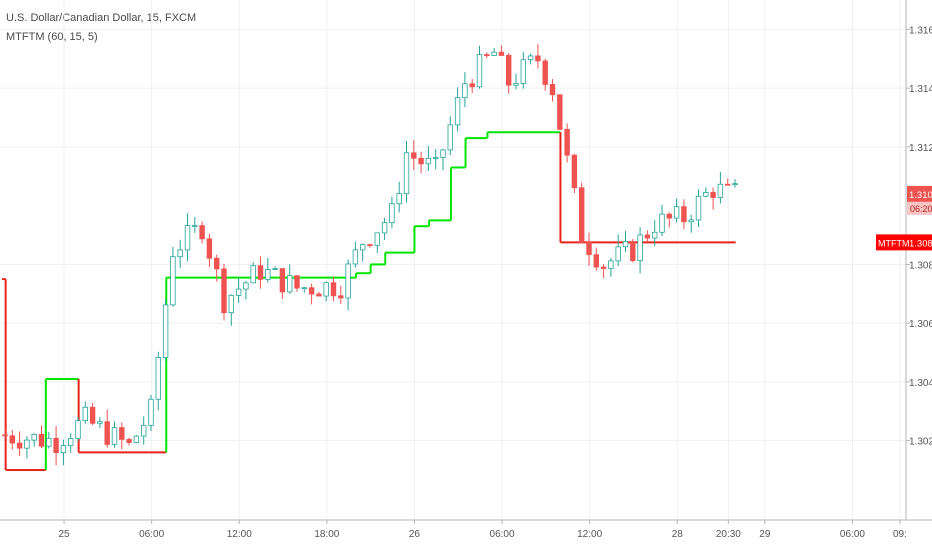 This screenshot has width=932, height=550. What do you see at coordinates (920, 324) in the screenshot?
I see `y-tick-label: 1.30600` at bounding box center [920, 324].